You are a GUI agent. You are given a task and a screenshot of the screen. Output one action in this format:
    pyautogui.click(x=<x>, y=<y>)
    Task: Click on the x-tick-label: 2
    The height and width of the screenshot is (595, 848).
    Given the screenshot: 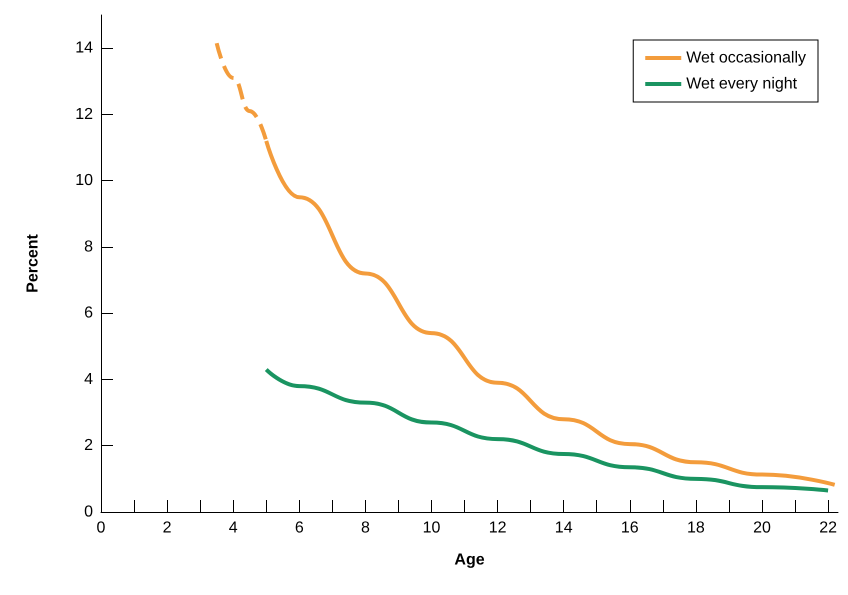 What is the action you would take?
    pyautogui.click(x=167, y=528)
    